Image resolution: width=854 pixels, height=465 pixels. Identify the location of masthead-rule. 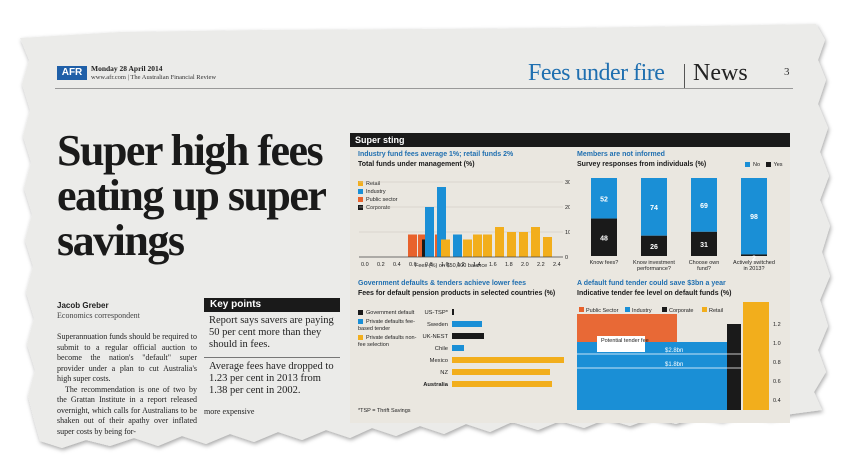
(424, 88).